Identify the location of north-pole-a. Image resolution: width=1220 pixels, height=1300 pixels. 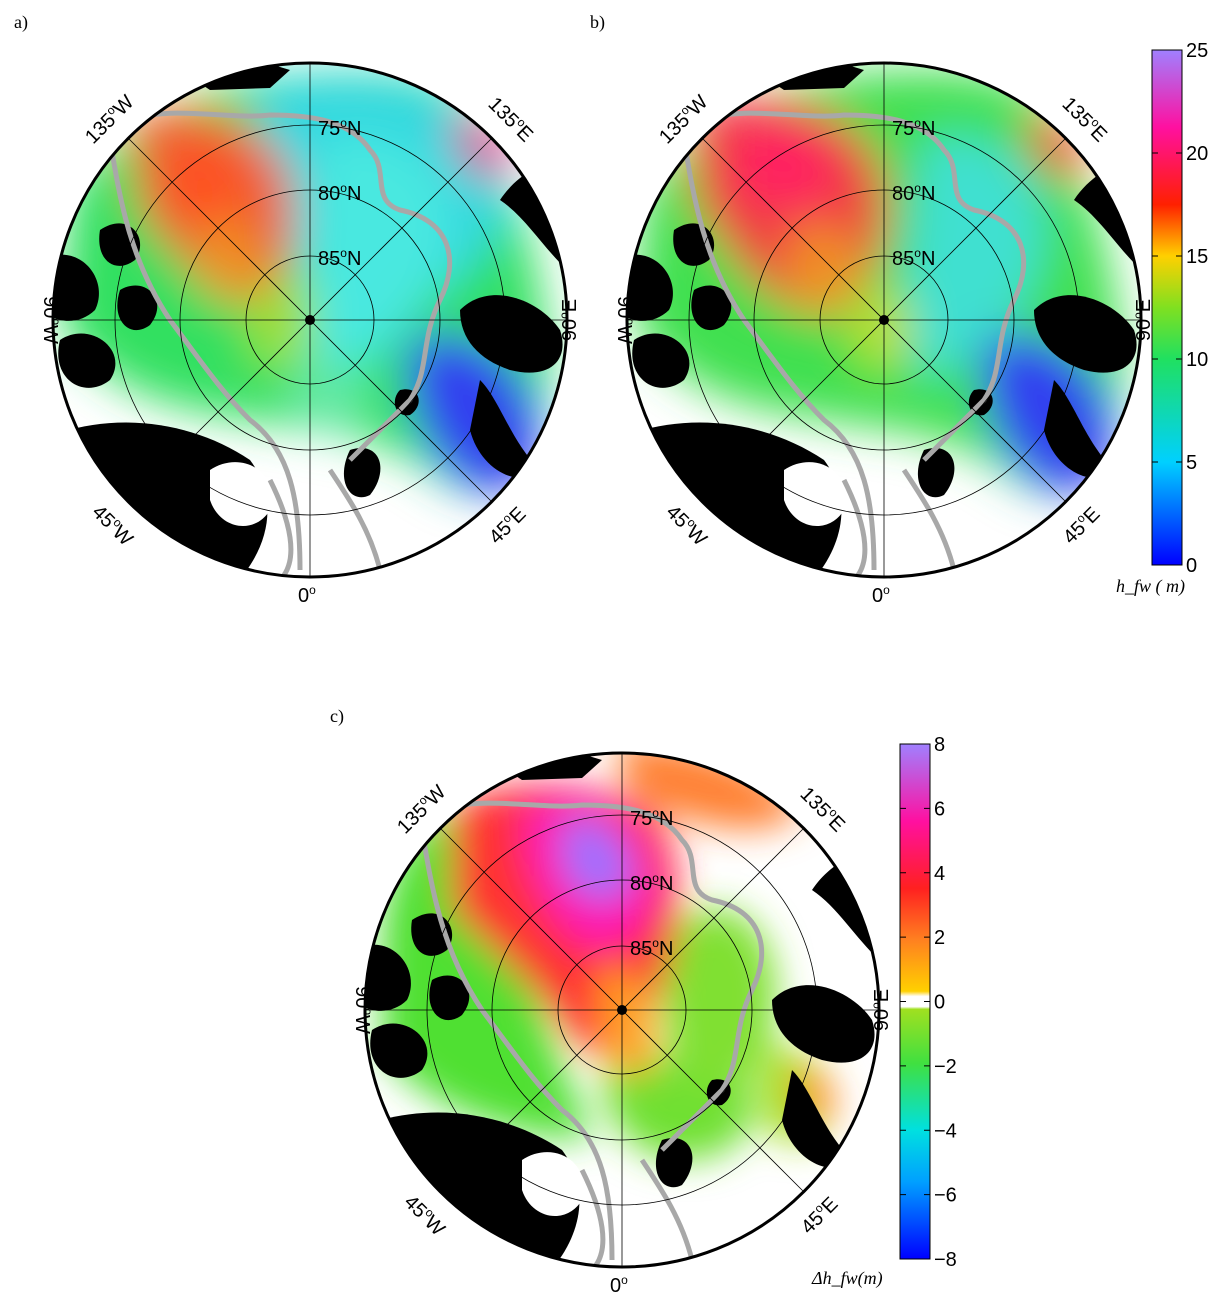
(310, 320).